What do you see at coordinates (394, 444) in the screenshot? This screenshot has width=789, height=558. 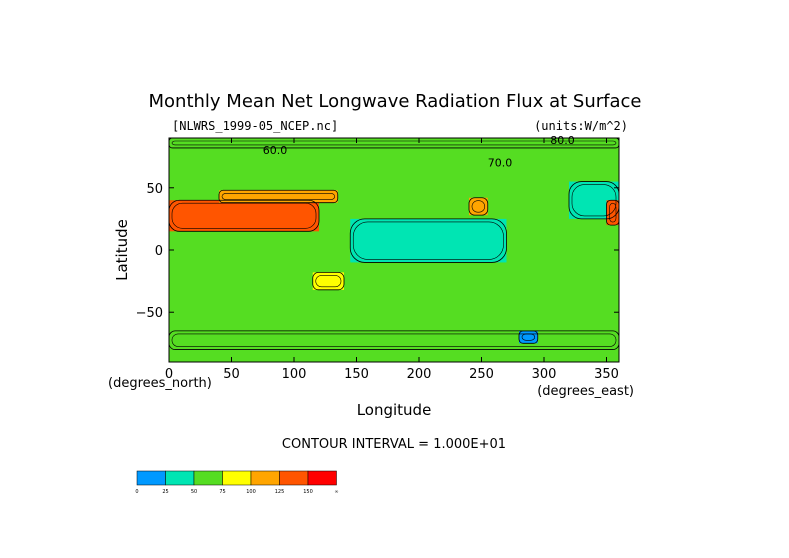 I see `contour-interval-note: CONTOUR INTERVAL = 1.000E+01` at bounding box center [394, 444].